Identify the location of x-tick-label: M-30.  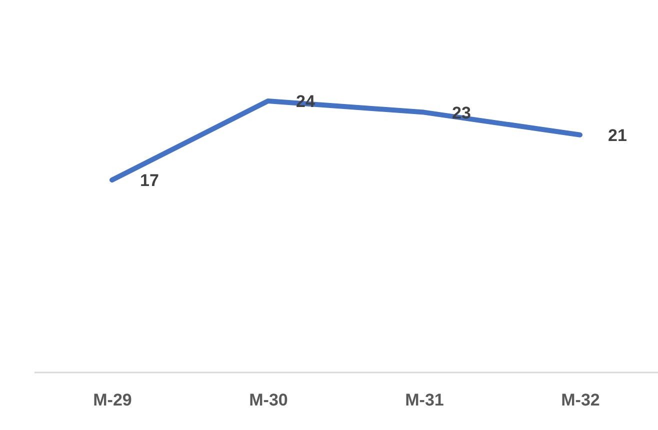
(268, 400).